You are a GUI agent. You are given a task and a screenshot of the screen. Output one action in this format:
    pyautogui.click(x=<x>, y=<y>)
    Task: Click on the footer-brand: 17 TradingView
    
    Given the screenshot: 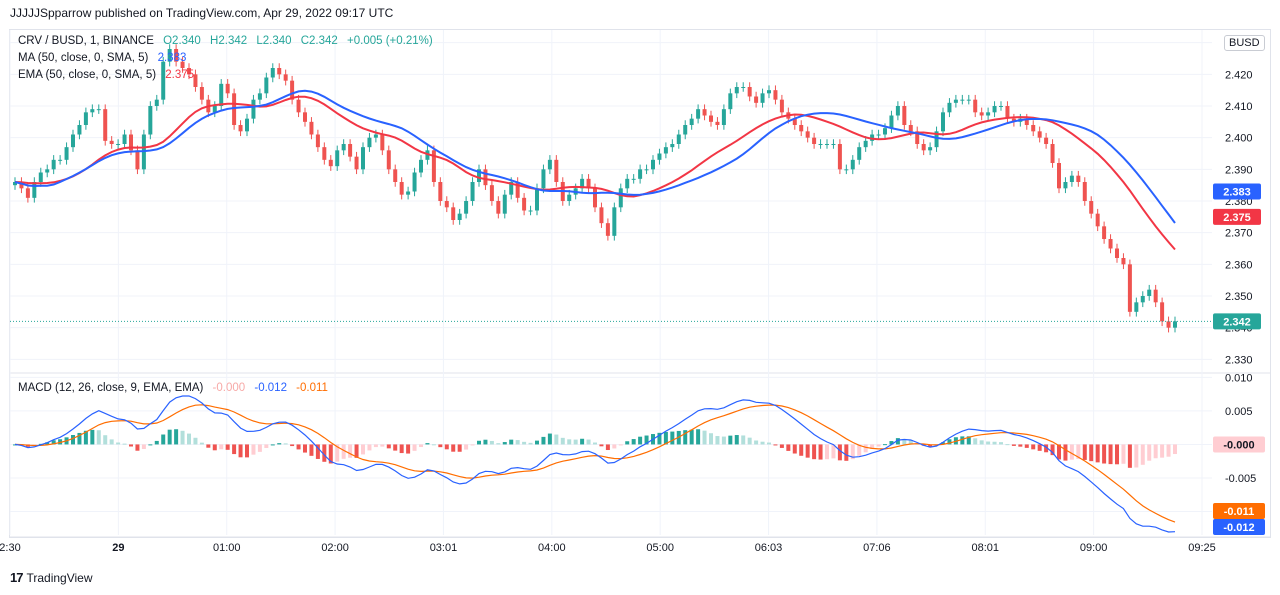 What is the action you would take?
    pyautogui.click(x=51, y=577)
    